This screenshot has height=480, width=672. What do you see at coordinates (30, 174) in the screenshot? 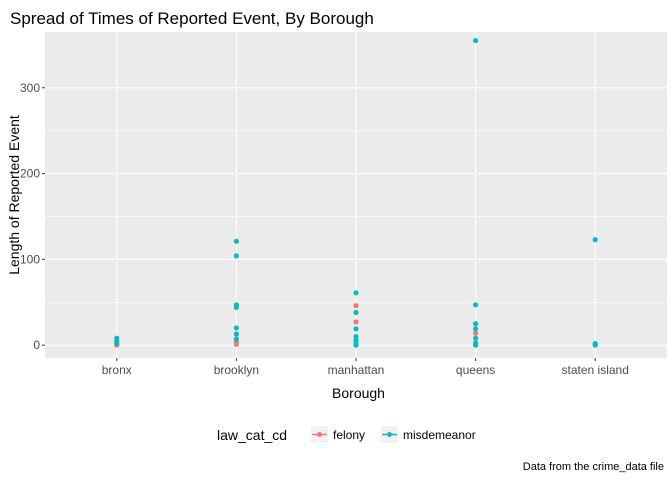
I see `y-tick-label: 200` at bounding box center [30, 174].